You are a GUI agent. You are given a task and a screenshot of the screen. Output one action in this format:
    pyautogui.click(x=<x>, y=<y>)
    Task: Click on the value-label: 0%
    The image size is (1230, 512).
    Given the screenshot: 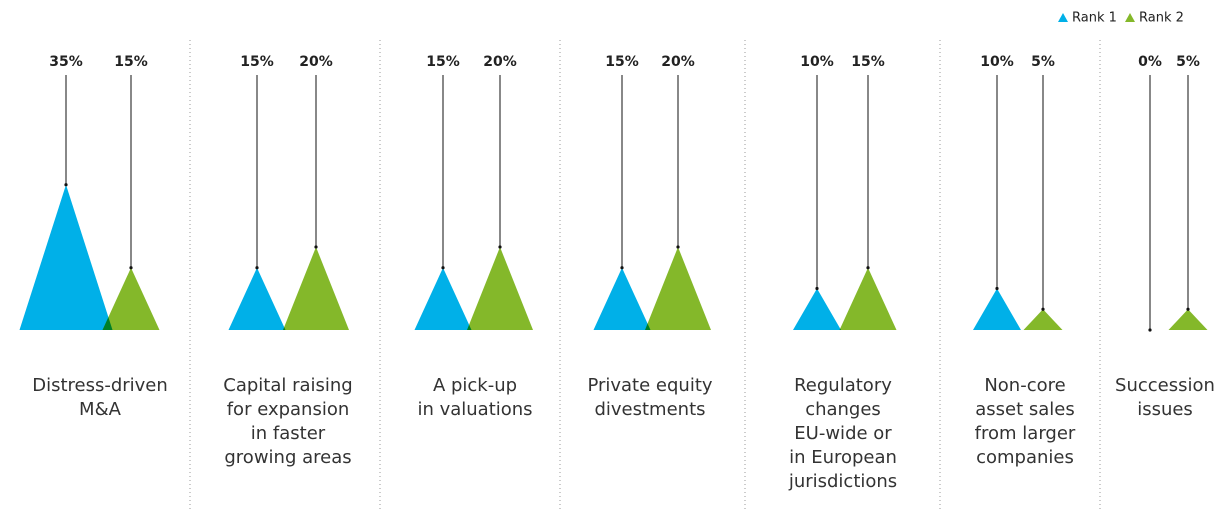 What is the action you would take?
    pyautogui.click(x=1150, y=62)
    